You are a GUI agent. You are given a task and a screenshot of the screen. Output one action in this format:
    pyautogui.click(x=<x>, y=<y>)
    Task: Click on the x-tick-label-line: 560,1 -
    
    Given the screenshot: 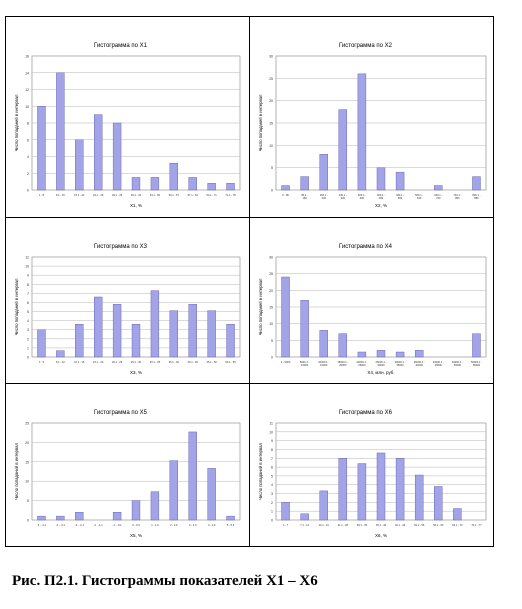 What is the action you would take?
    pyautogui.click(x=419, y=195)
    